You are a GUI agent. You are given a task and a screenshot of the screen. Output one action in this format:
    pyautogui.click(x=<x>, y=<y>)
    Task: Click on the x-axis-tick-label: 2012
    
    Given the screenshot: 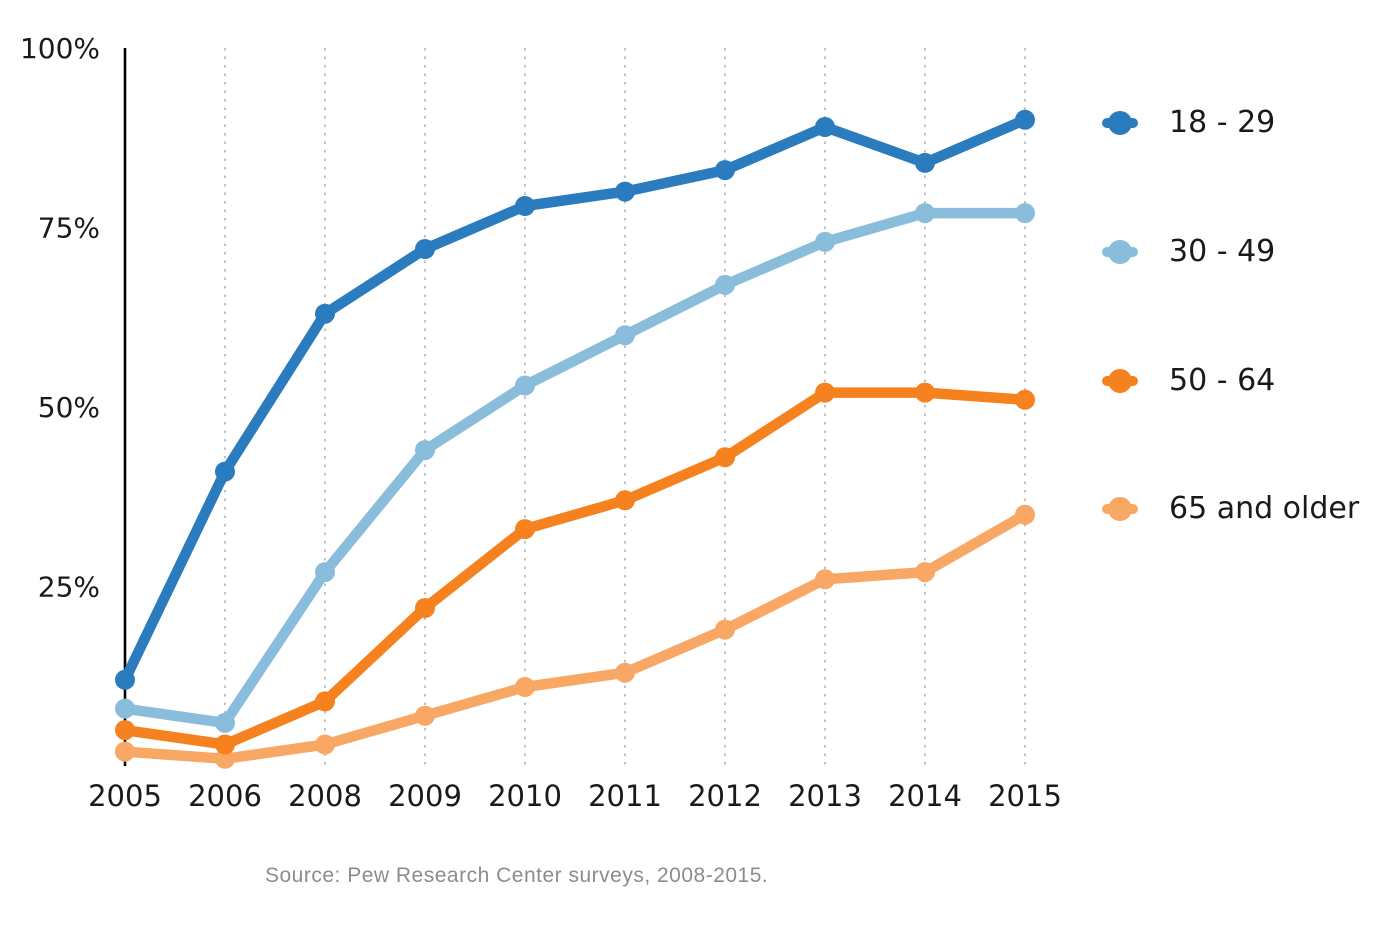 What is the action you would take?
    pyautogui.click(x=725, y=796)
    